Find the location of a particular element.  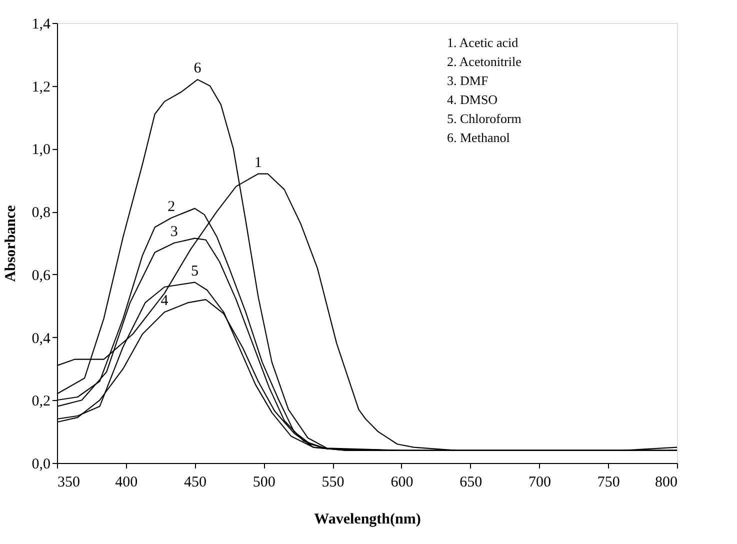

y-tick-label: 1,4 is located at coordinates (41, 24).